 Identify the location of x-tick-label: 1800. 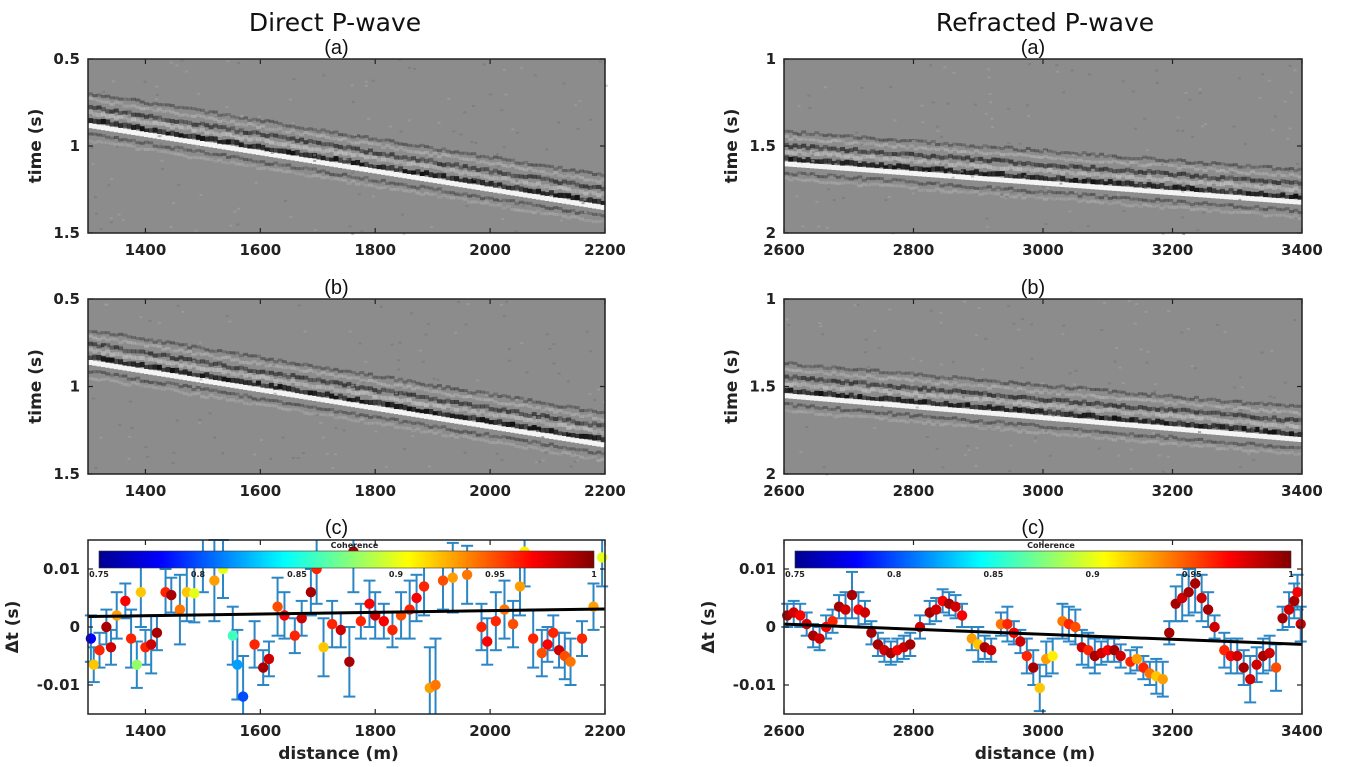
(375, 491).